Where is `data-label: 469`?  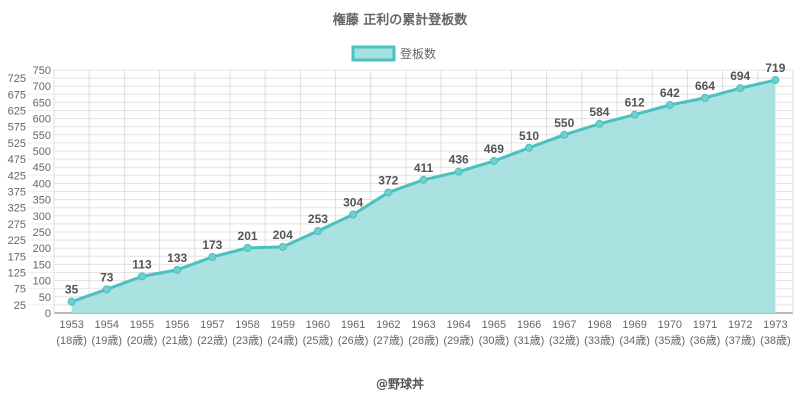
data-label: 469 is located at coordinates (494, 149).